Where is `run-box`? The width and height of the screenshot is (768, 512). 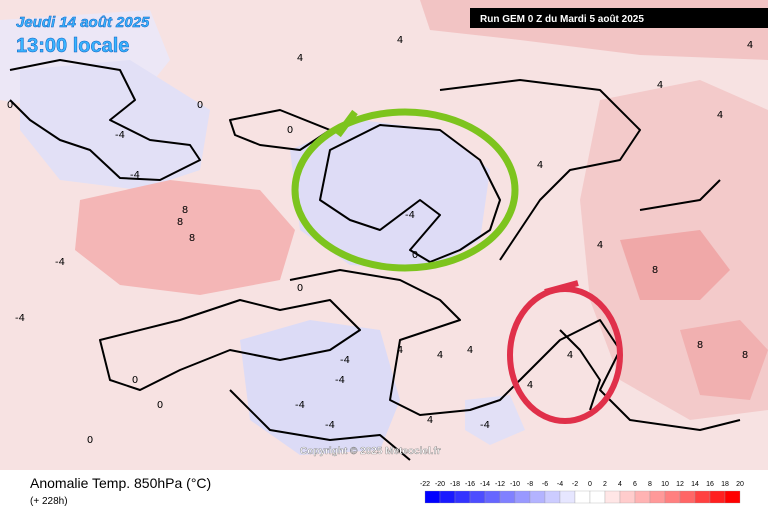
run-box is located at coordinates (619, 18).